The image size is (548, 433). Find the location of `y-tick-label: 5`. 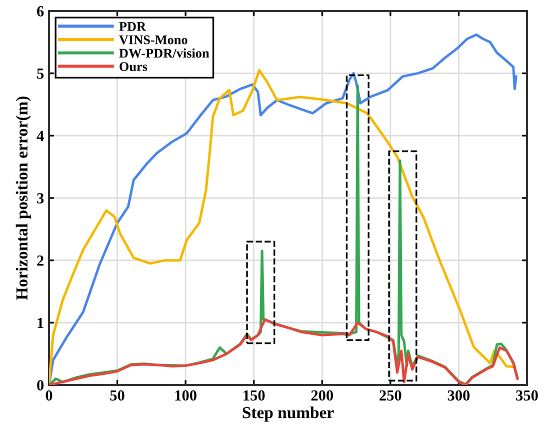

y-tick-label: 5 is located at coordinates (40, 73).